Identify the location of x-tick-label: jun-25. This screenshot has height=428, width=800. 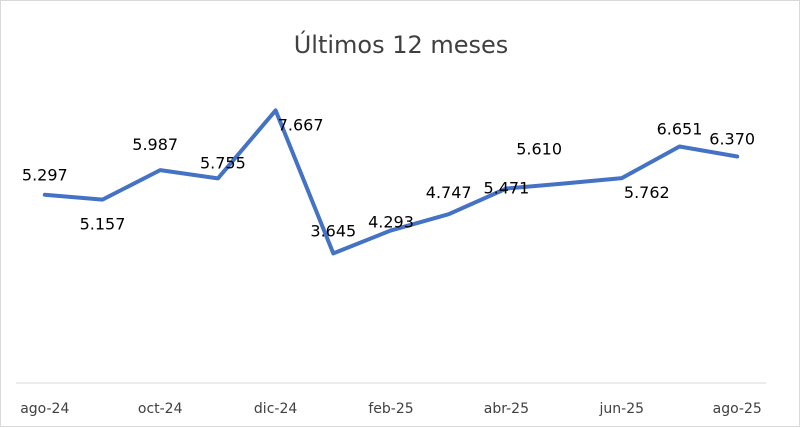
(622, 409).